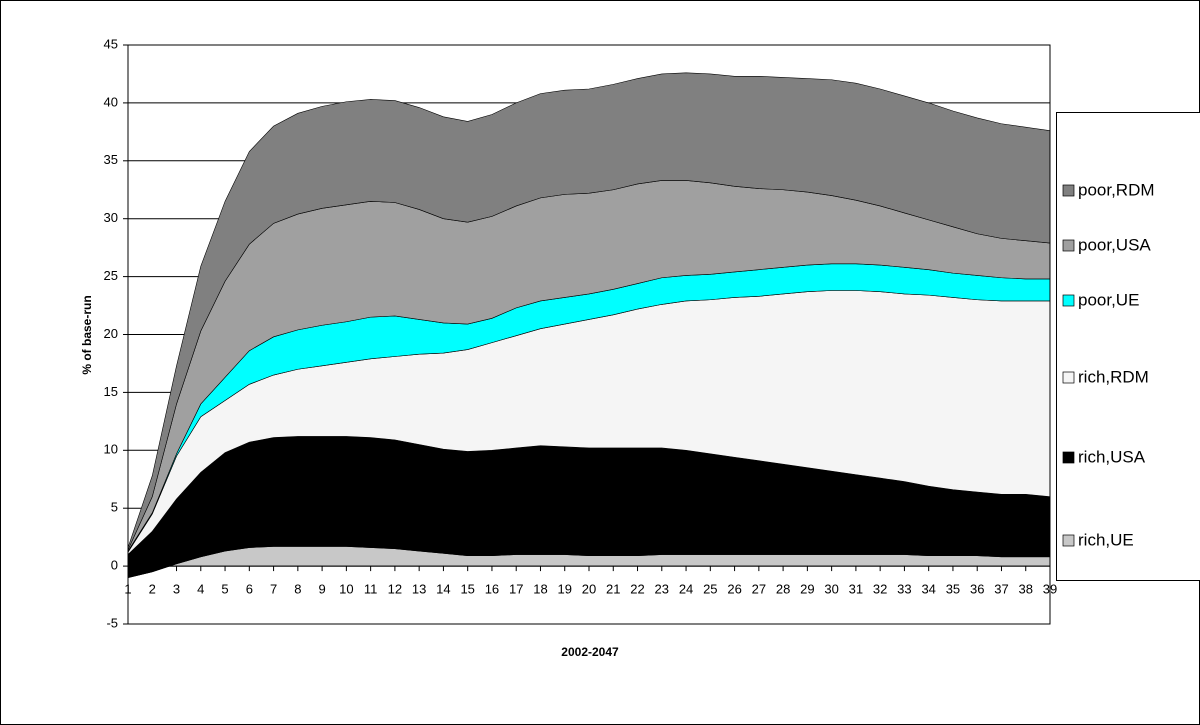  Describe the element at coordinates (565, 589) in the screenshot. I see `x-tick-label: 19` at that location.